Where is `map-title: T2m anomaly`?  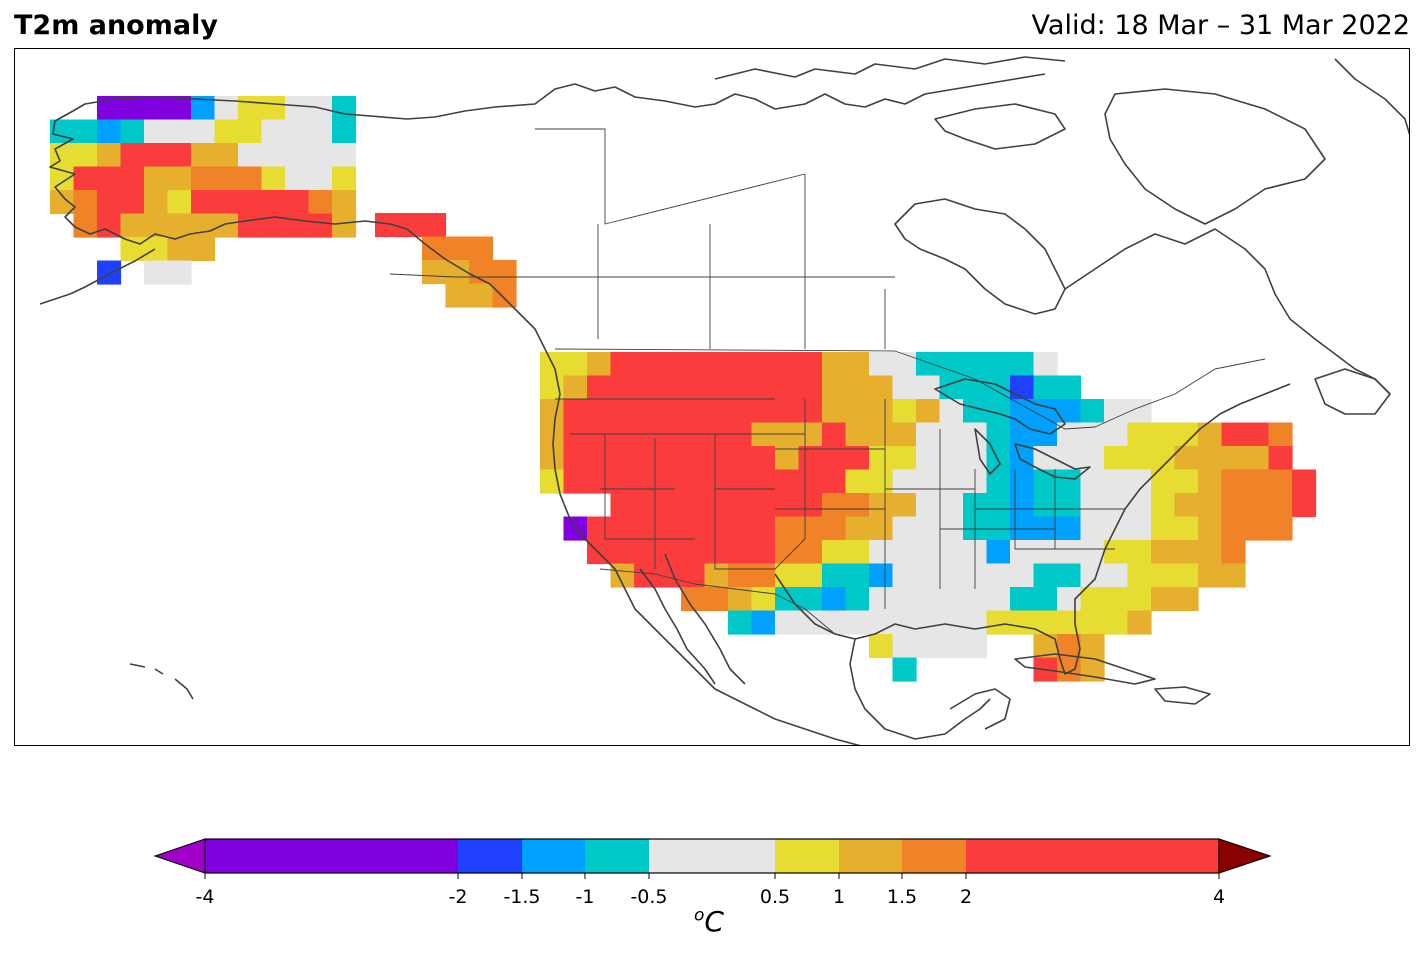
map-title: T2m anomaly is located at coordinates (116, 25).